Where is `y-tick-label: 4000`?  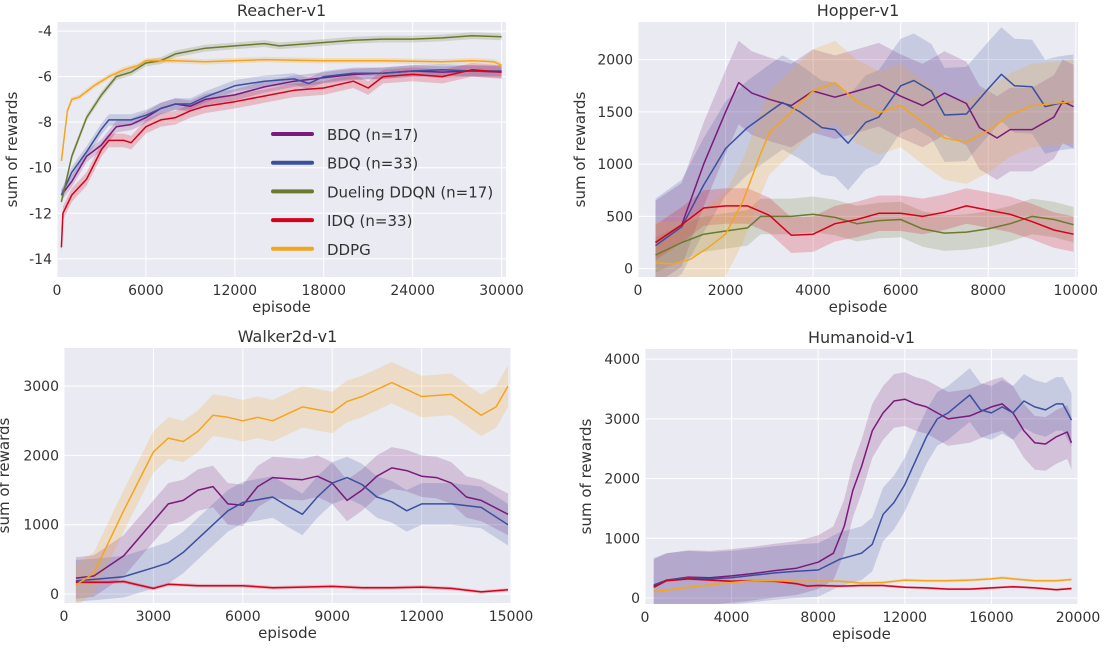
y-tick-label: 4000 is located at coordinates (622, 360).